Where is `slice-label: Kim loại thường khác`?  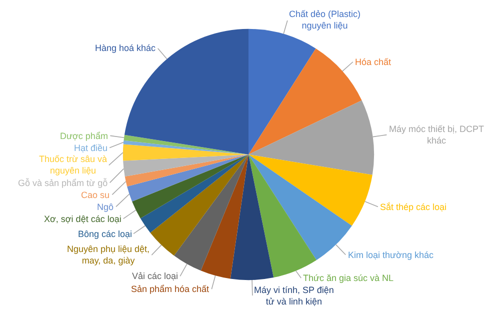 slice-label: Kim loại thường khác is located at coordinates (391, 255).